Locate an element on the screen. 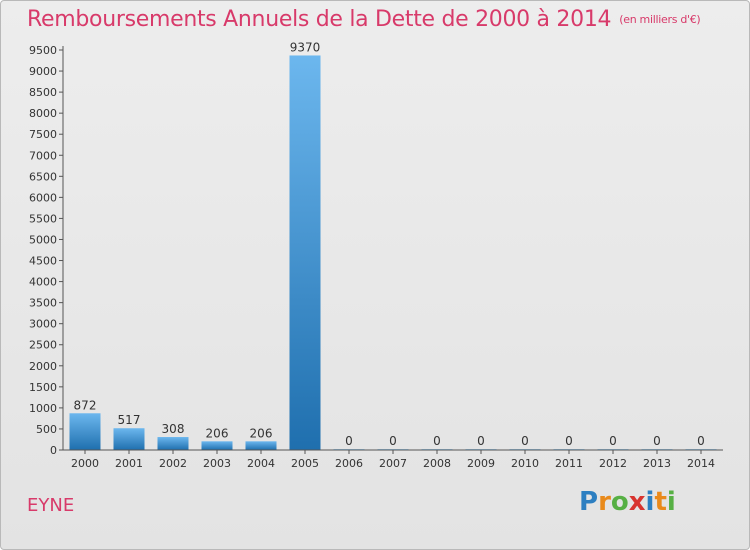  x-tick-label-2008: 2008 is located at coordinates (437, 463).